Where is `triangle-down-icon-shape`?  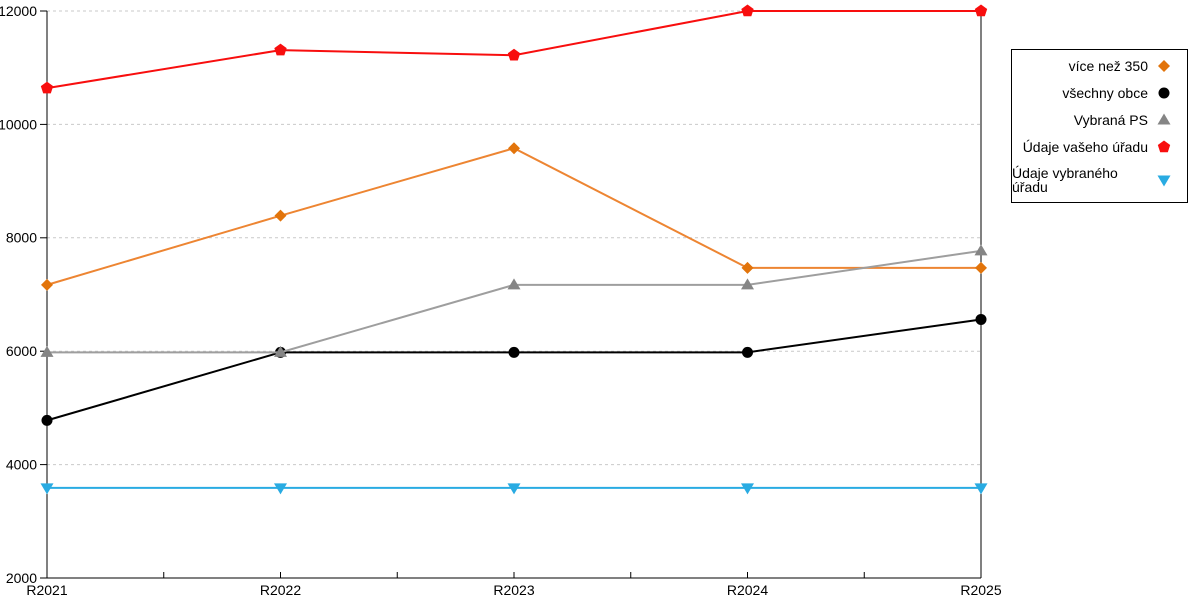
triangle-down-icon-shape is located at coordinates (1164, 181).